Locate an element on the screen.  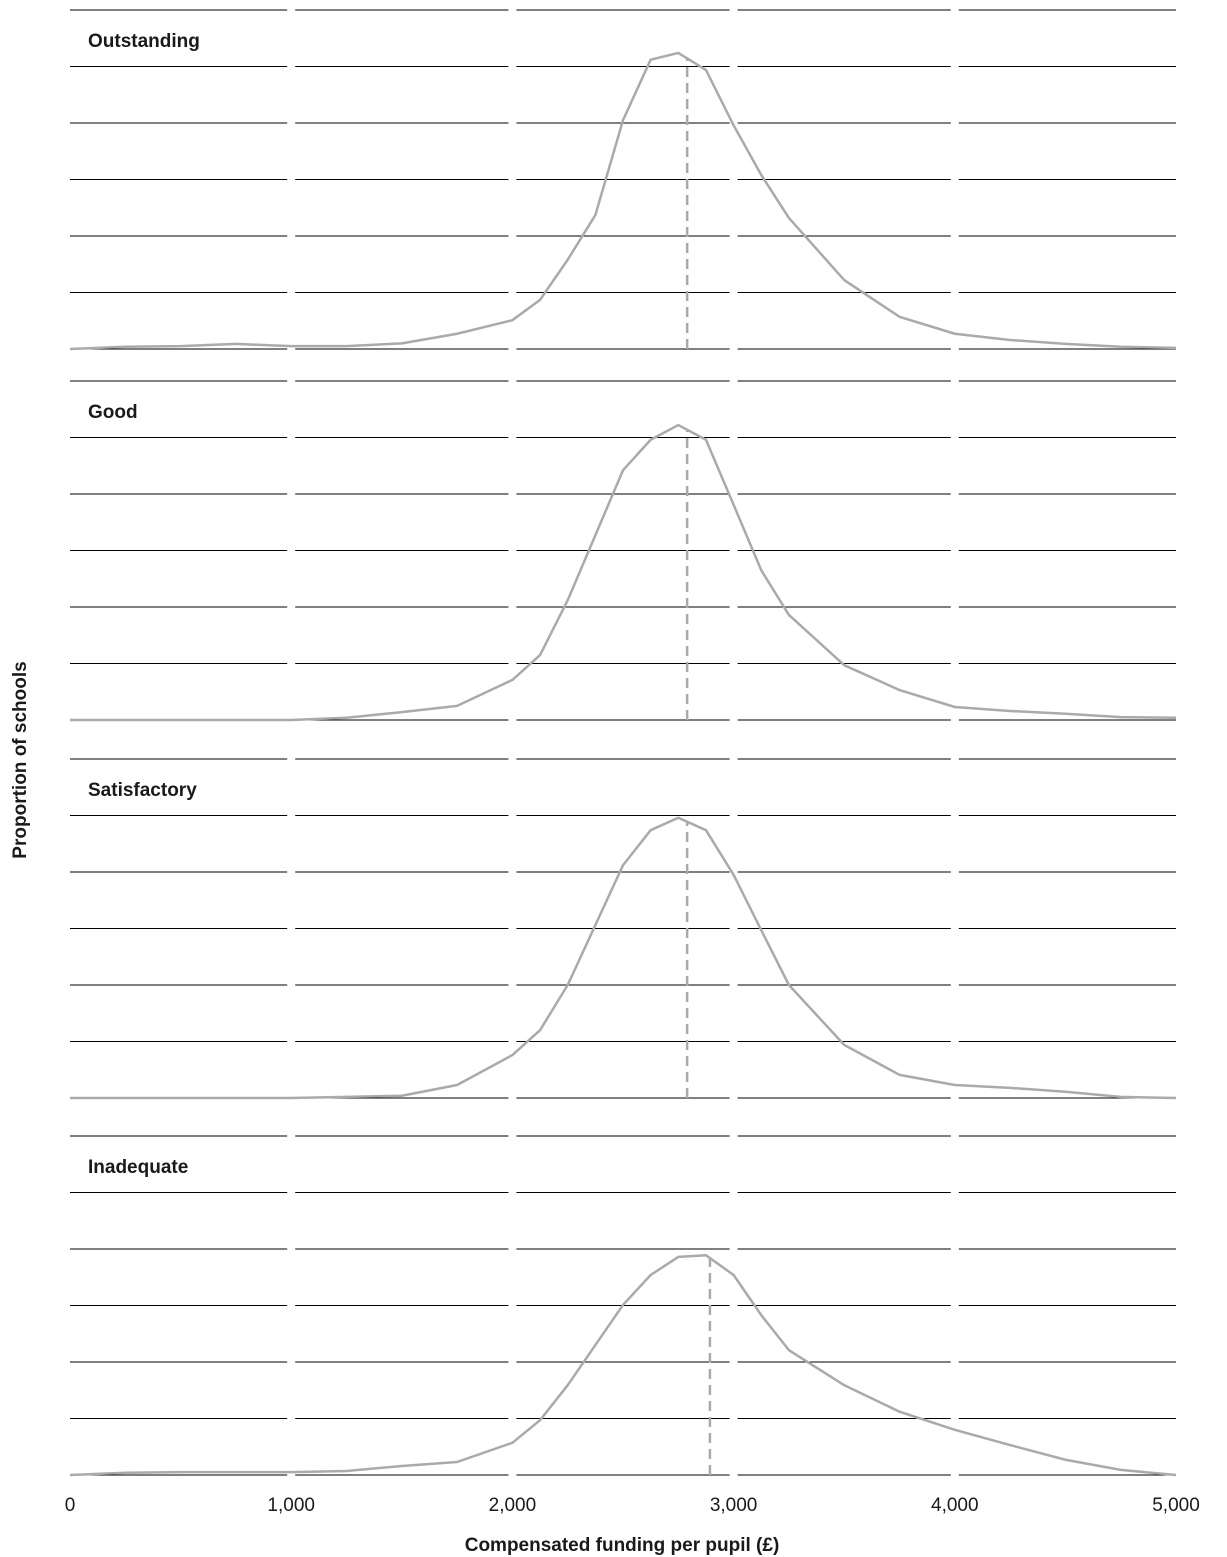
panel-title: Satisfactory is located at coordinates (142, 790).